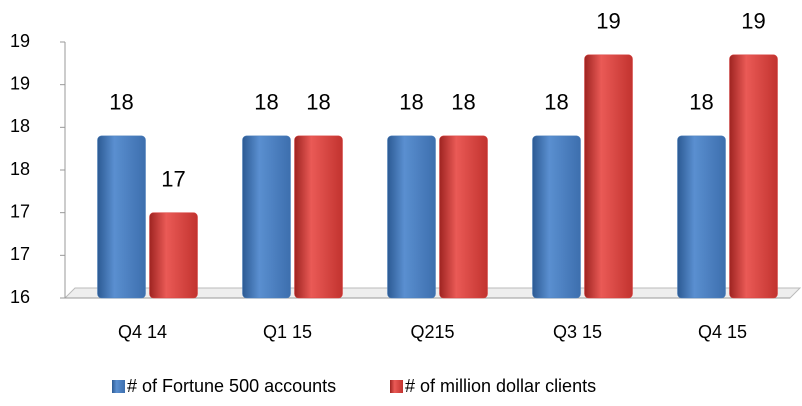 Image resolution: width=802 pixels, height=406 pixels. What do you see at coordinates (577, 332) in the screenshot?
I see `x-tick-label: Q3 15` at bounding box center [577, 332].